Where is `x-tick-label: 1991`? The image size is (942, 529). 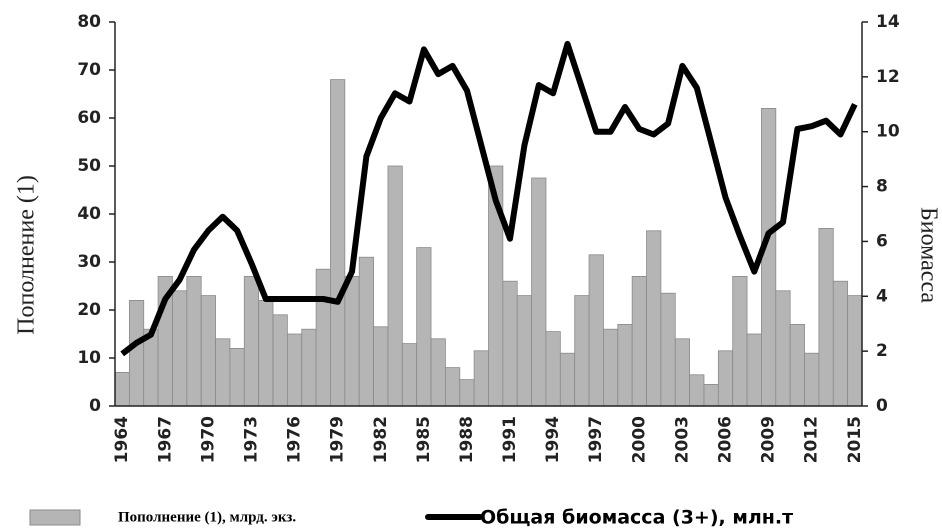 x-tick-label: 1991 is located at coordinates (510, 439).